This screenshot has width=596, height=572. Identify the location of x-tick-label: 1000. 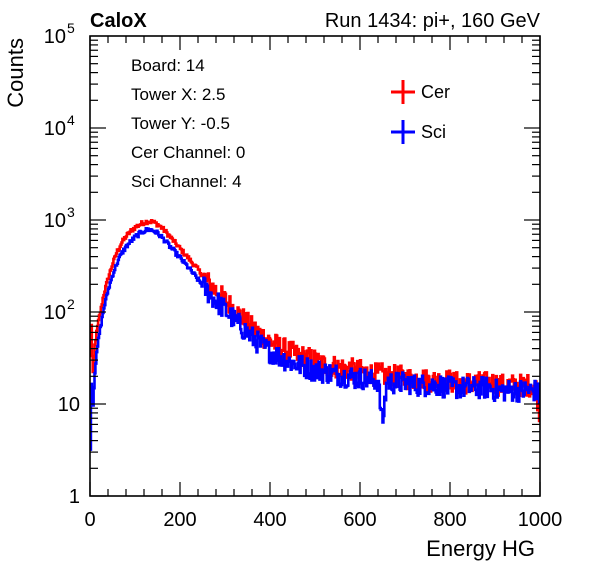
(540, 520).